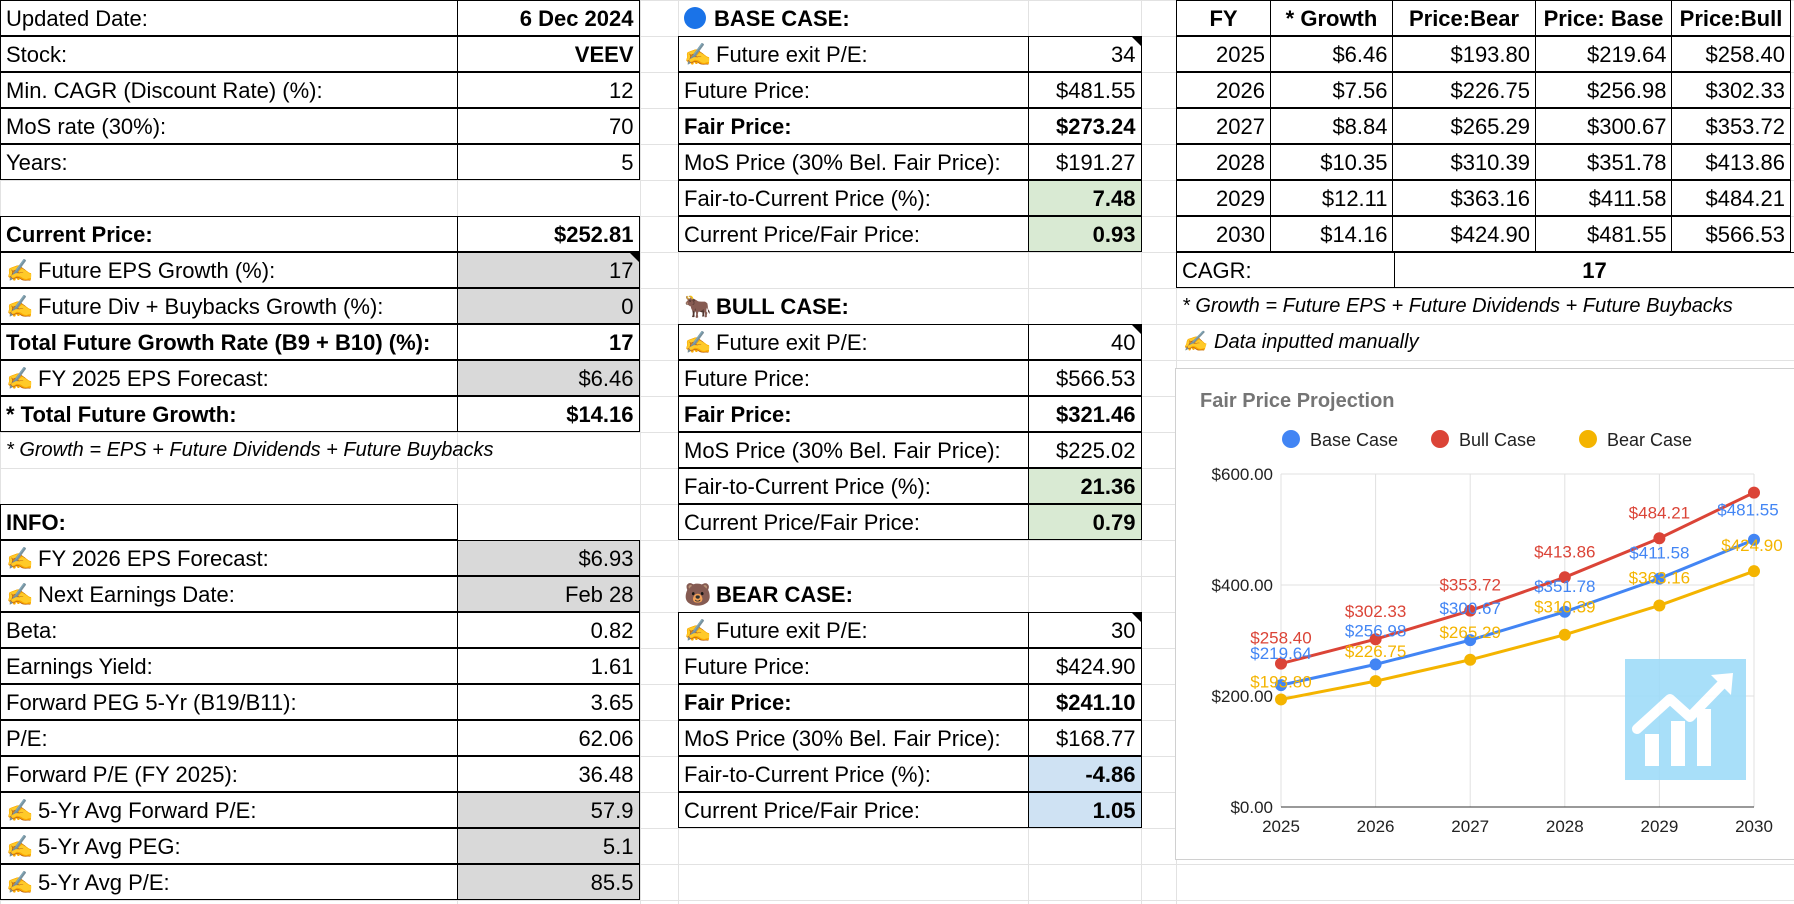 This screenshot has height=904, width=1794. Describe the element at coordinates (548, 18) in the screenshot. I see `input-value-cell: 6 Dec 2024` at that location.